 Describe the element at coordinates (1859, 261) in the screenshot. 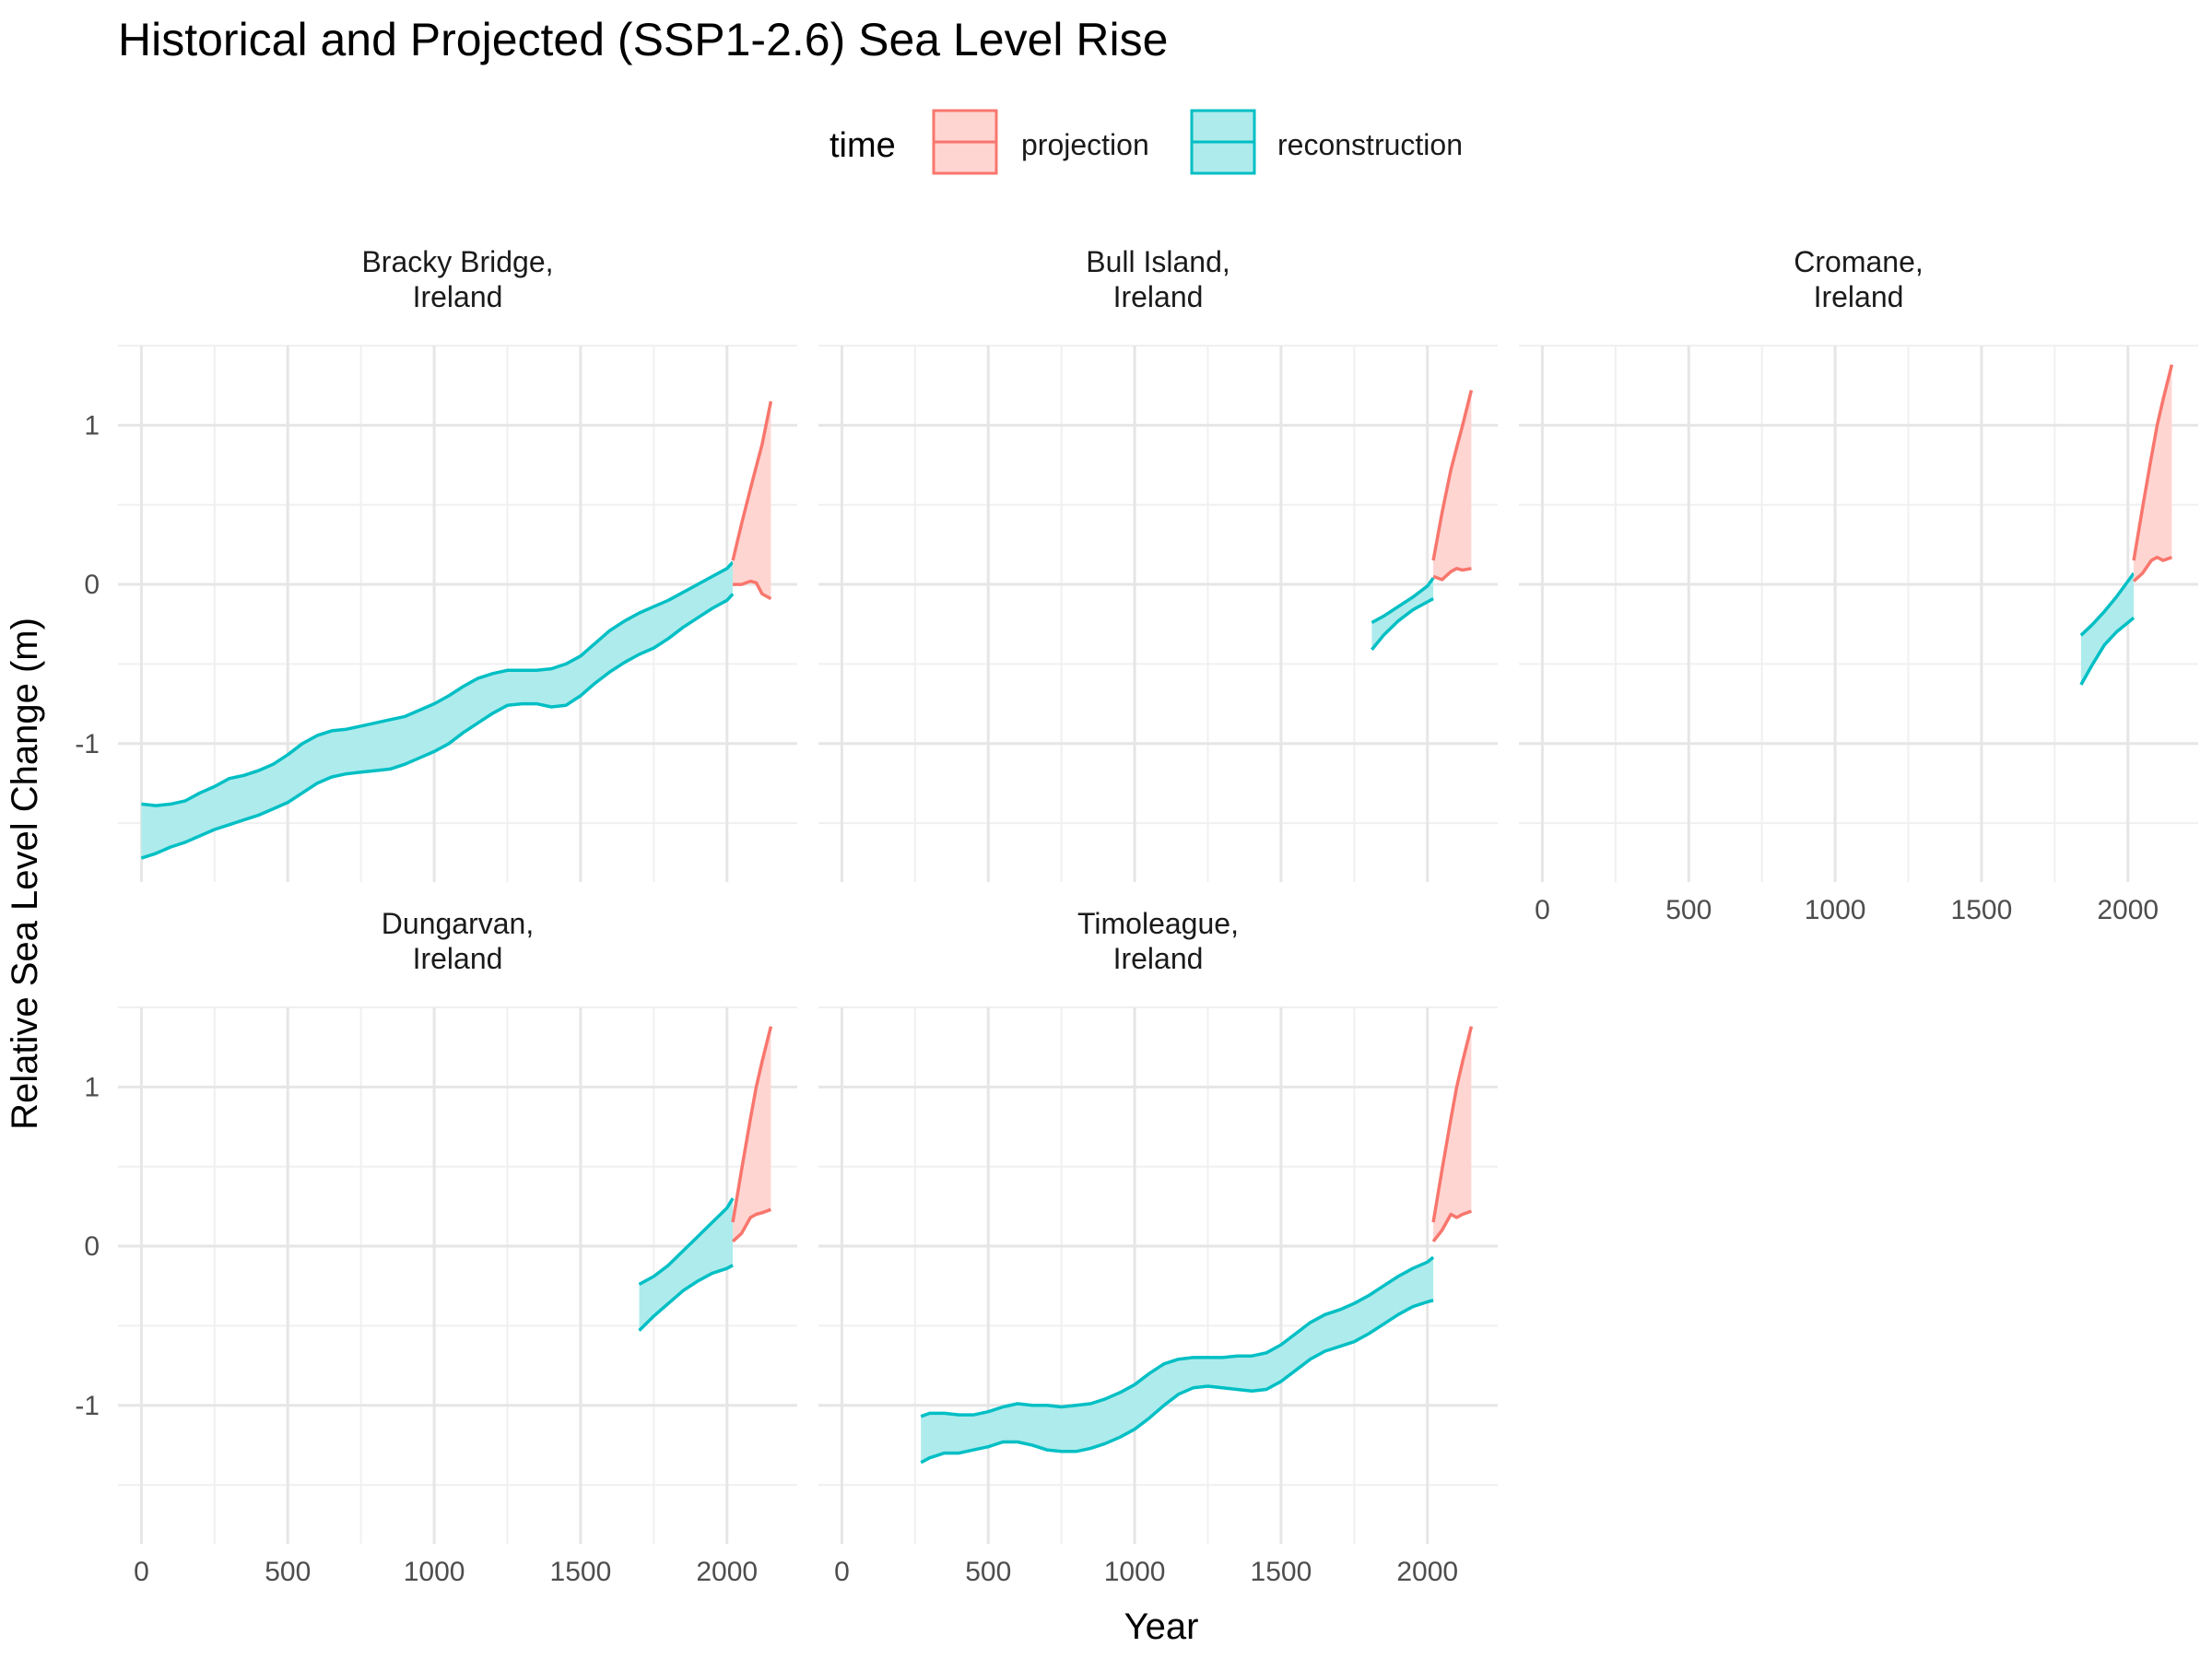

I see `facet-strip-line: Cromane,` at that location.